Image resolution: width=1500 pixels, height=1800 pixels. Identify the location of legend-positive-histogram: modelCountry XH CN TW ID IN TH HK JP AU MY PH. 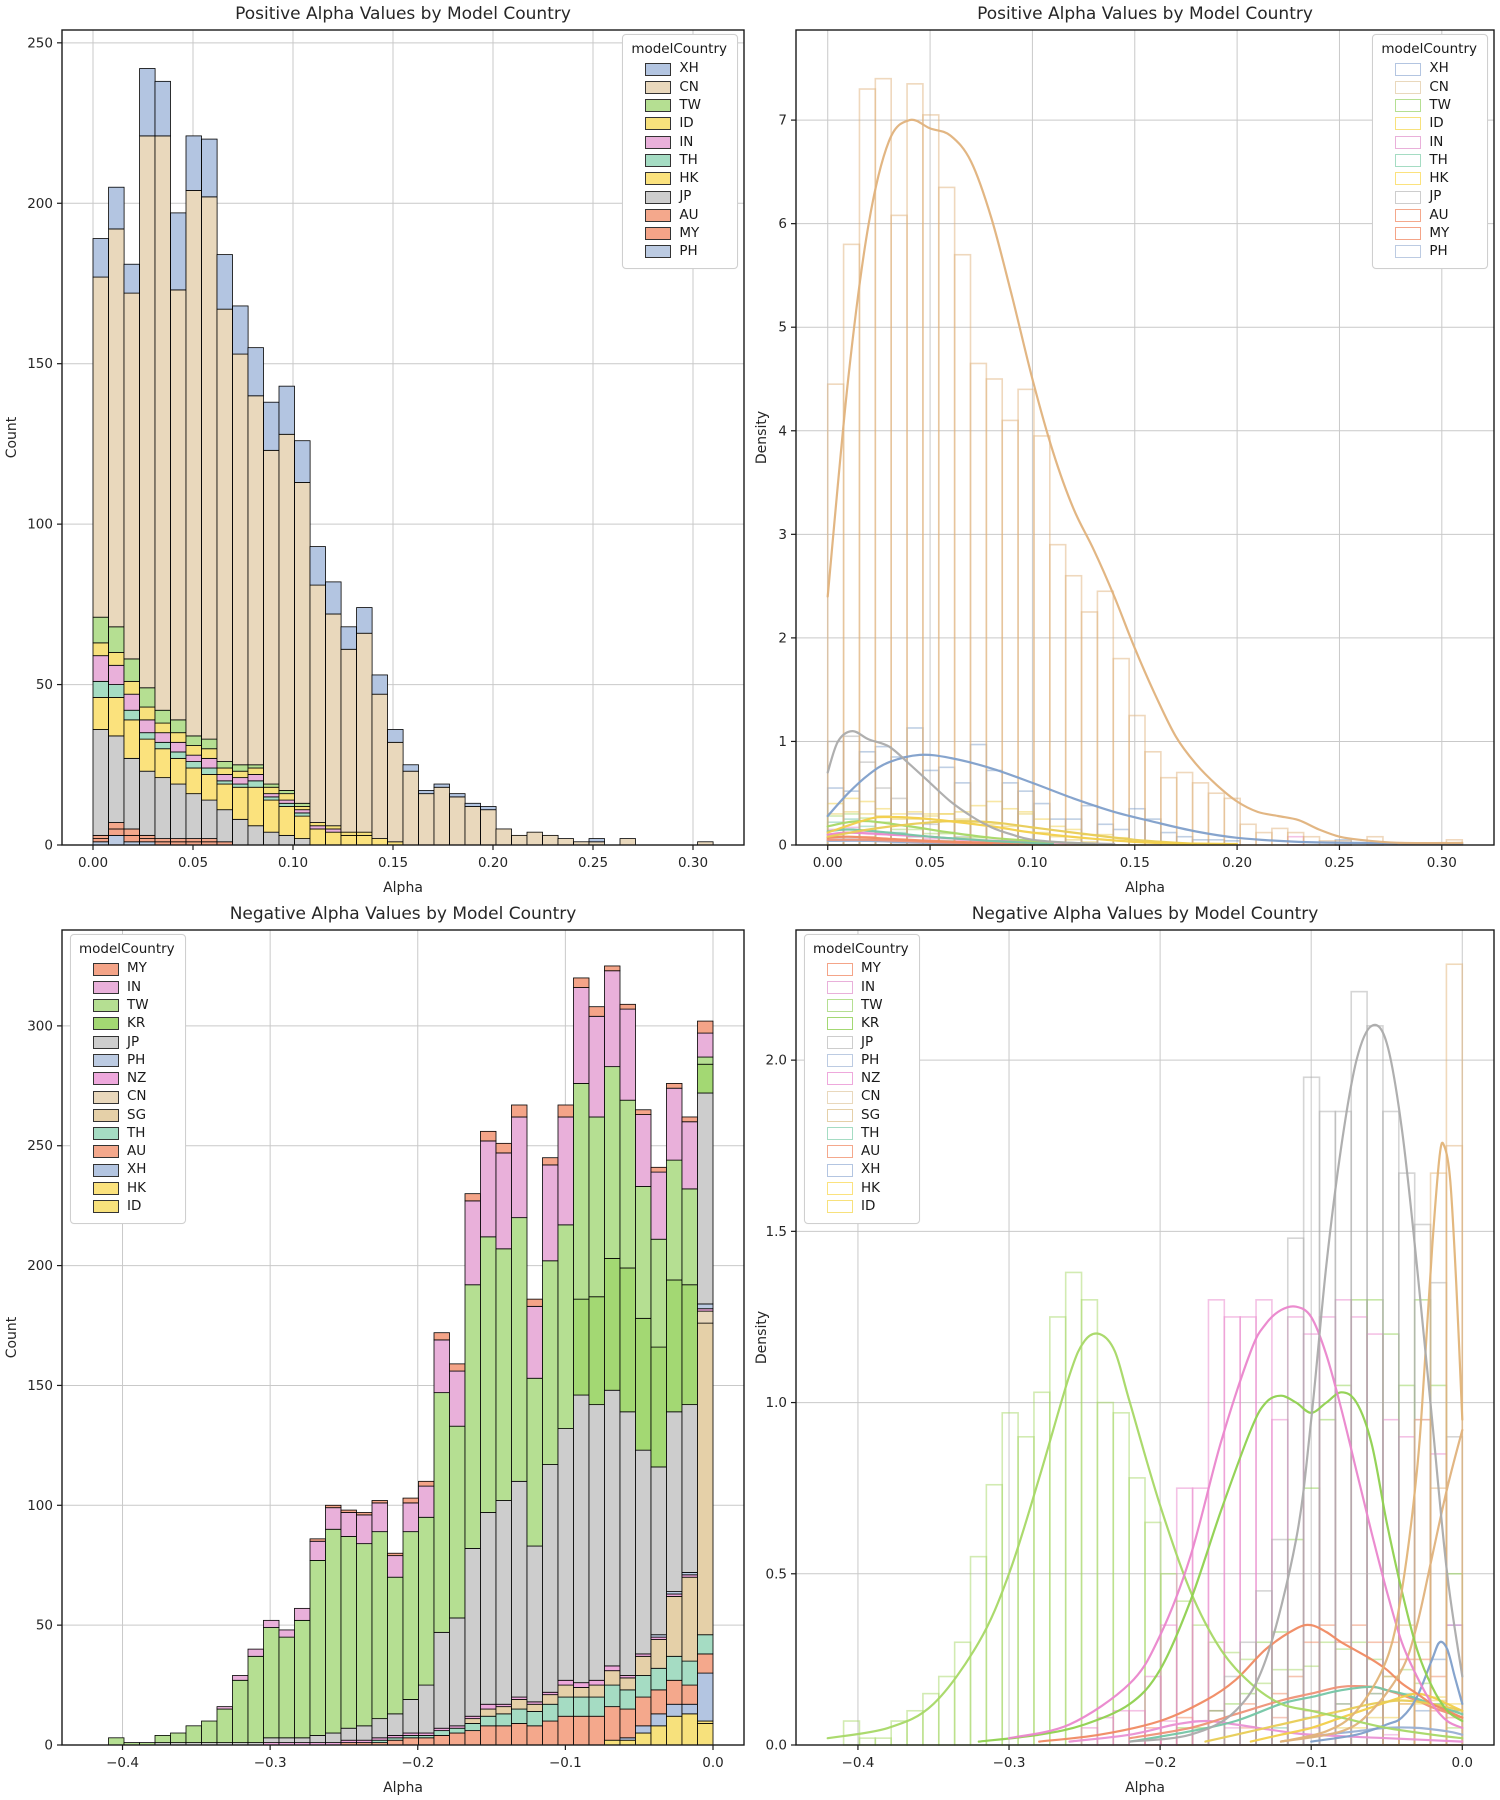
(680, 152).